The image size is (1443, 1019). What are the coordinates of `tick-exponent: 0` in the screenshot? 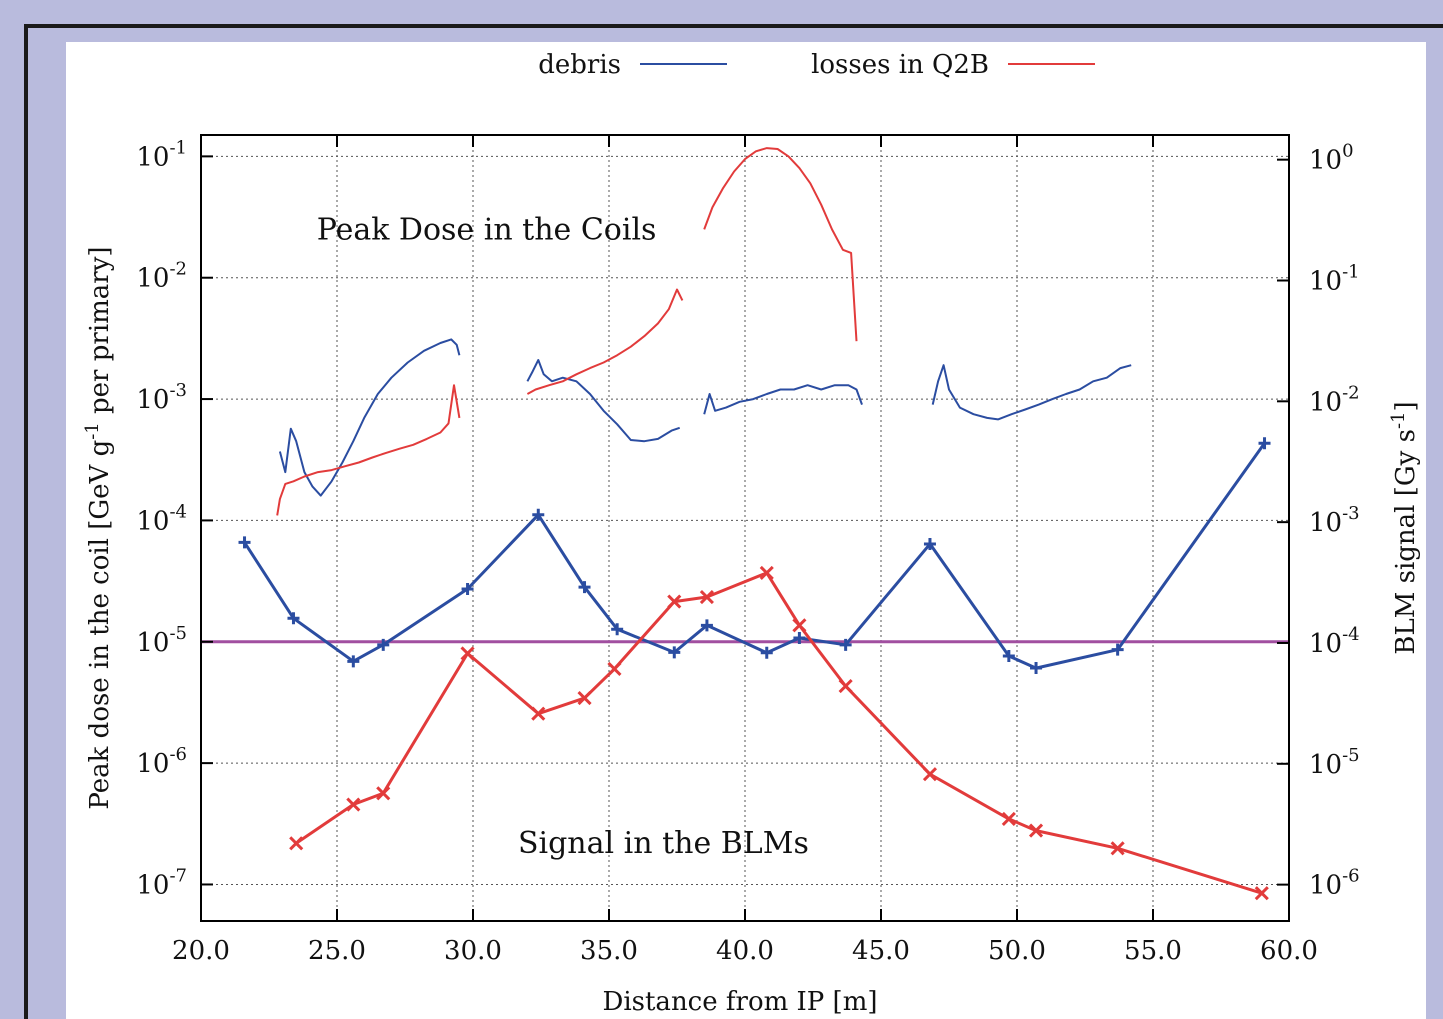 It's located at (1347, 151).